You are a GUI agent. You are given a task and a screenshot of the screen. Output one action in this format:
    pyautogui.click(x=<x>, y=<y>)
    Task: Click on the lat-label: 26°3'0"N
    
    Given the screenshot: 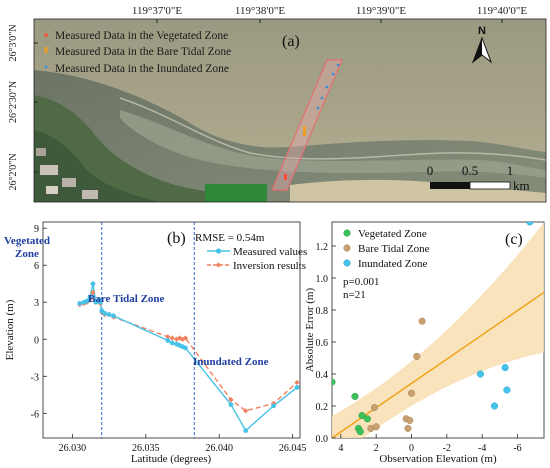 What is the action you would take?
    pyautogui.click(x=13, y=42)
    